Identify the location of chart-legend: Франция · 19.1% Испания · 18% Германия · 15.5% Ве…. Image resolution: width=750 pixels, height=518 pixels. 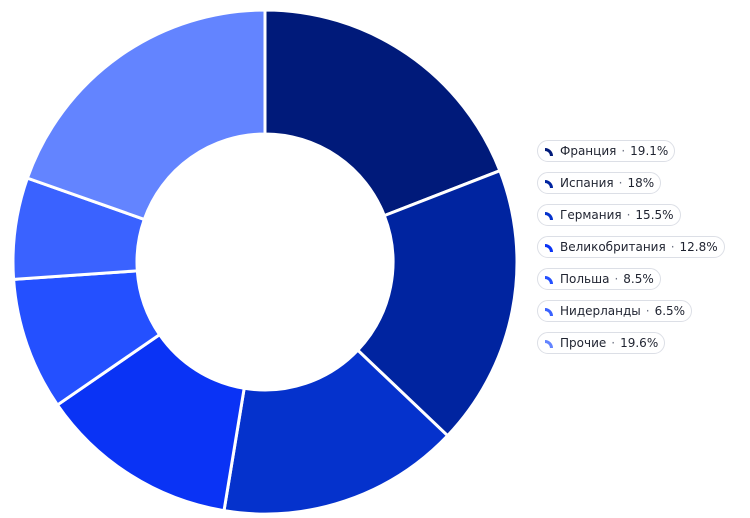
(631, 247).